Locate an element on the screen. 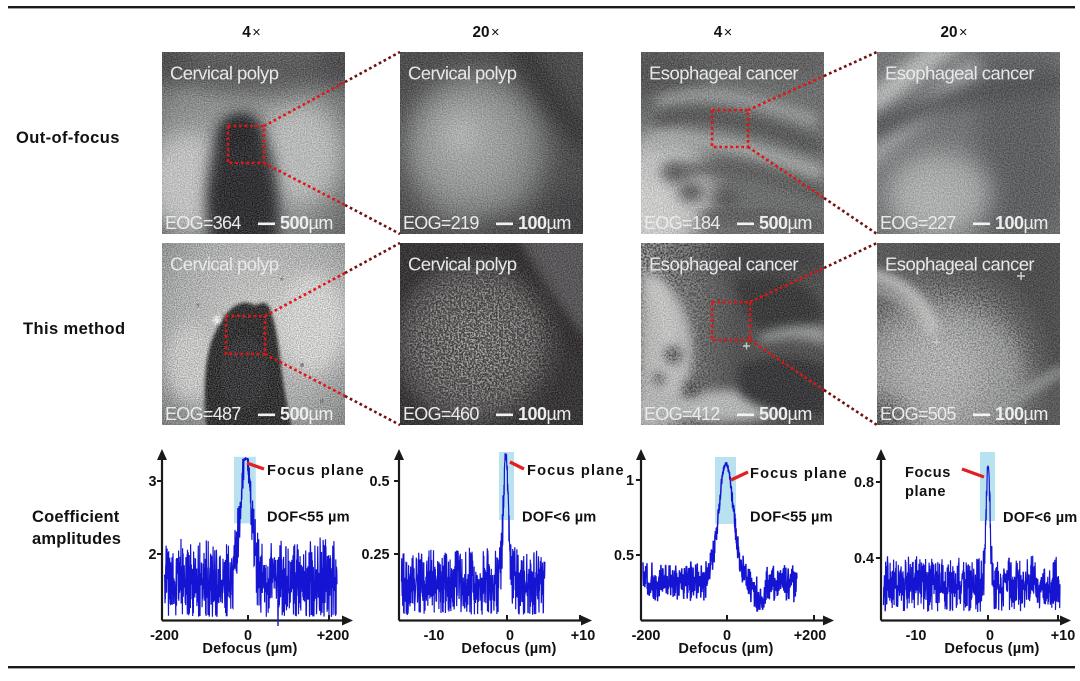 The image size is (1080, 681). svg-text: 3 is located at coordinates (152, 482).